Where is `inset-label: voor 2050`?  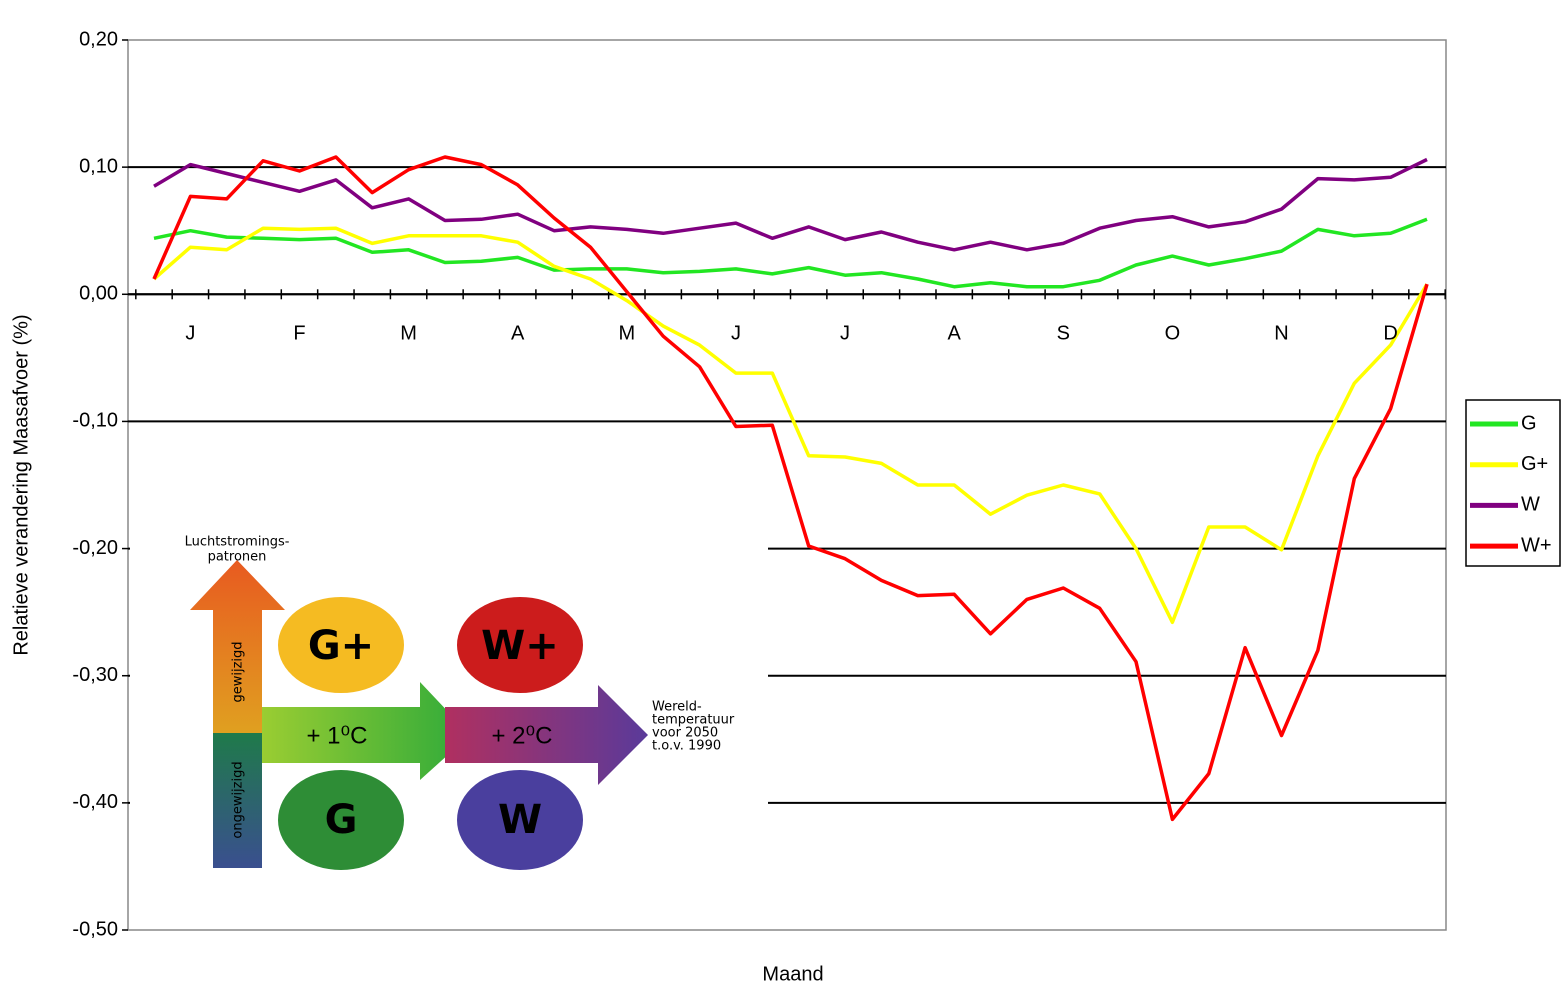 inset-label: voor 2050 is located at coordinates (685, 733).